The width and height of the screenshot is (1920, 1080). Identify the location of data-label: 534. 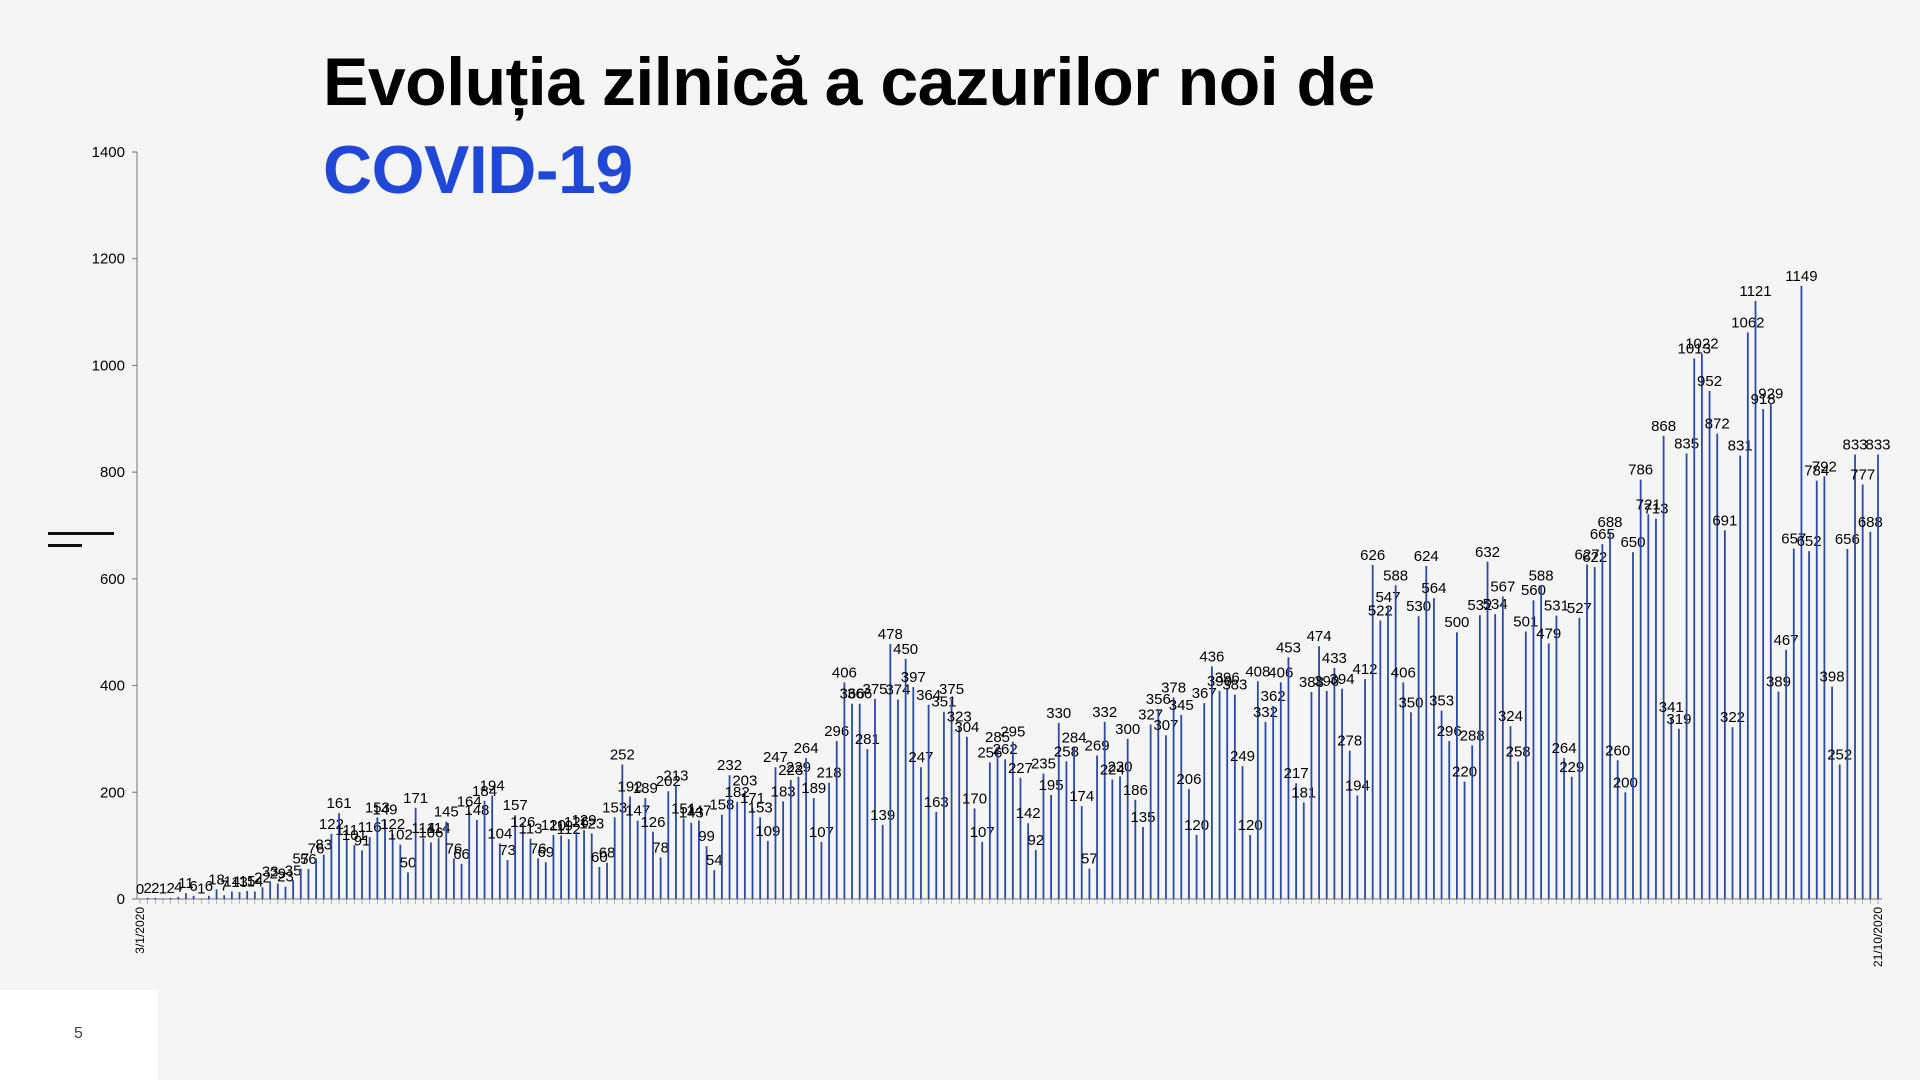
(1495, 604).